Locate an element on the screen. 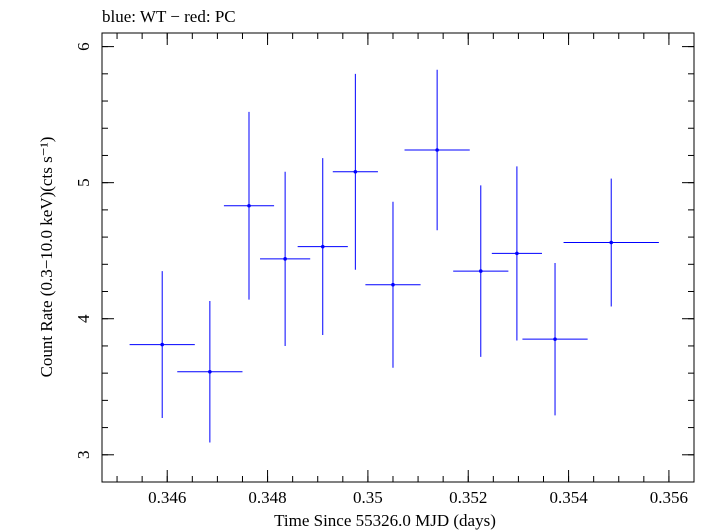 The width and height of the screenshot is (718, 532). y-tick-label: 4 is located at coordinates (83, 318).